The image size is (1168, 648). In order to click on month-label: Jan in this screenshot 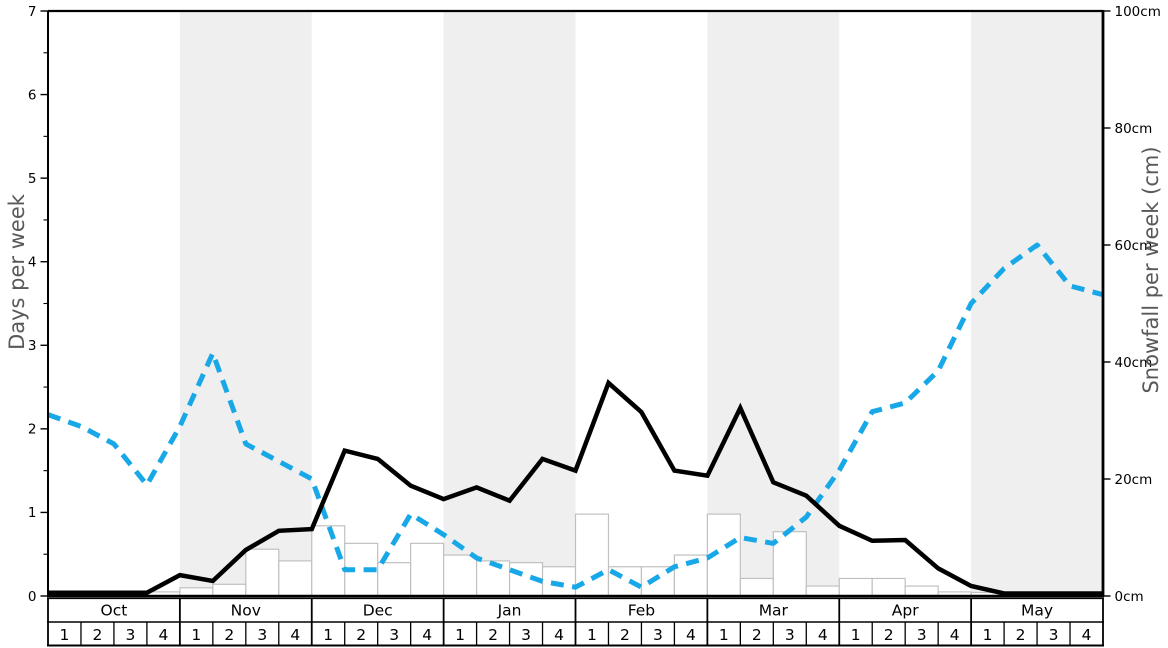, I will do `click(509, 611)`.